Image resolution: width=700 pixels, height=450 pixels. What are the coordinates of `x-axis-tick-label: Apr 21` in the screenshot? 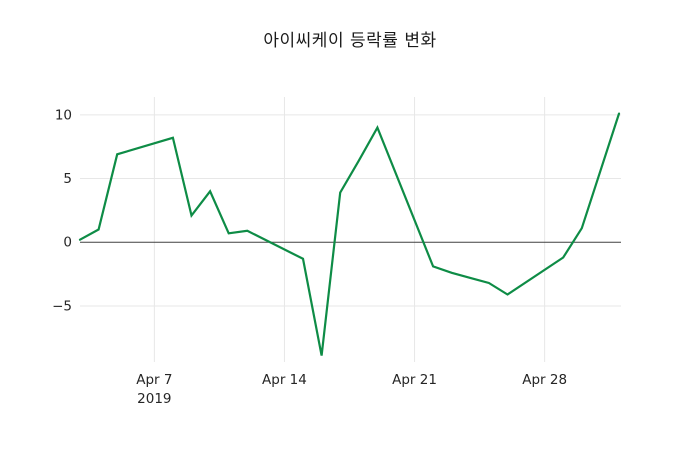 It's located at (414, 380).